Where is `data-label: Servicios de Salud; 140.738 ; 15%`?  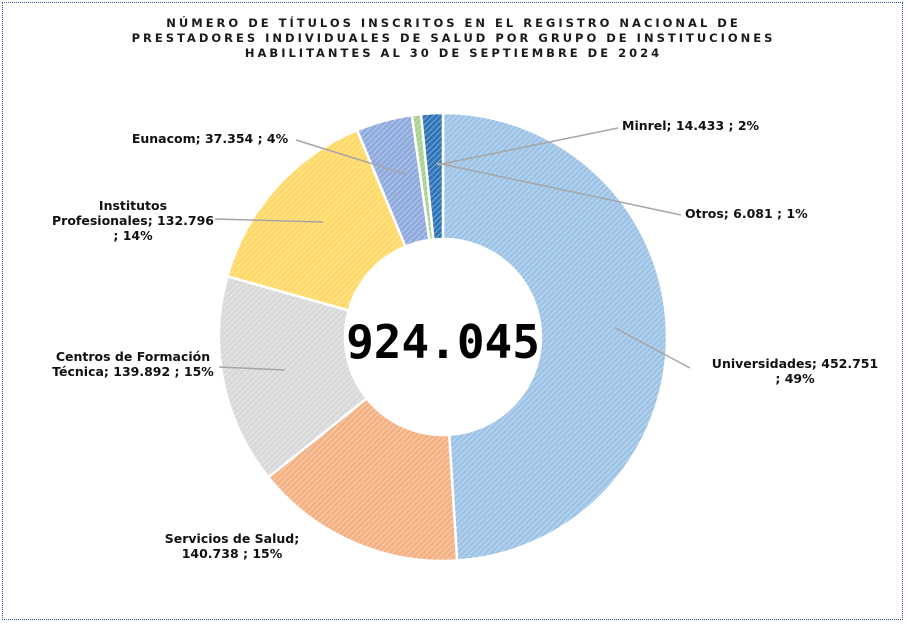
data-label: Servicios de Salud; 140.738 ; 15% is located at coordinates (232, 546).